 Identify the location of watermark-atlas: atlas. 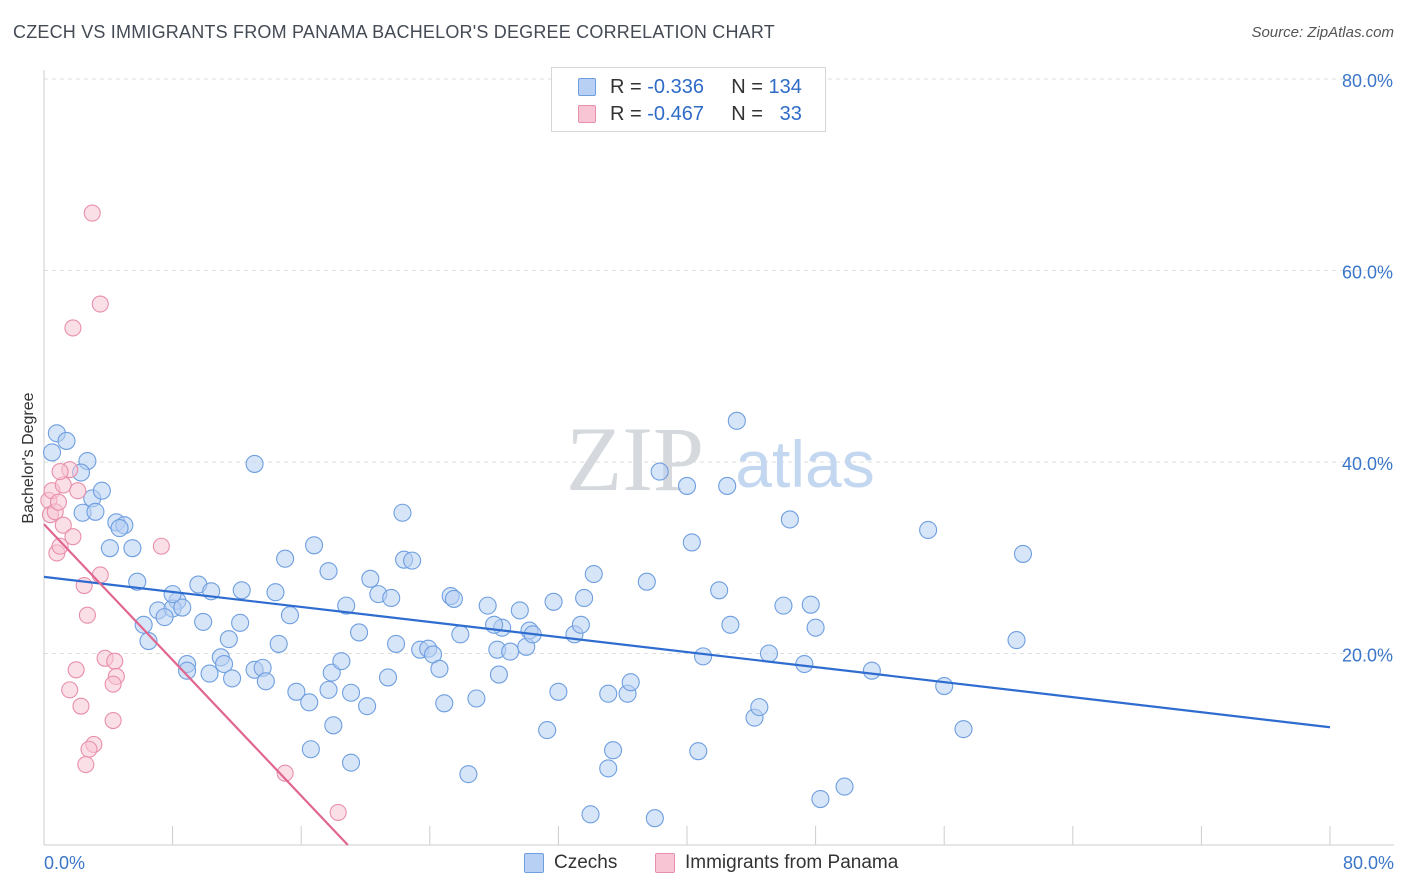
(804, 464).